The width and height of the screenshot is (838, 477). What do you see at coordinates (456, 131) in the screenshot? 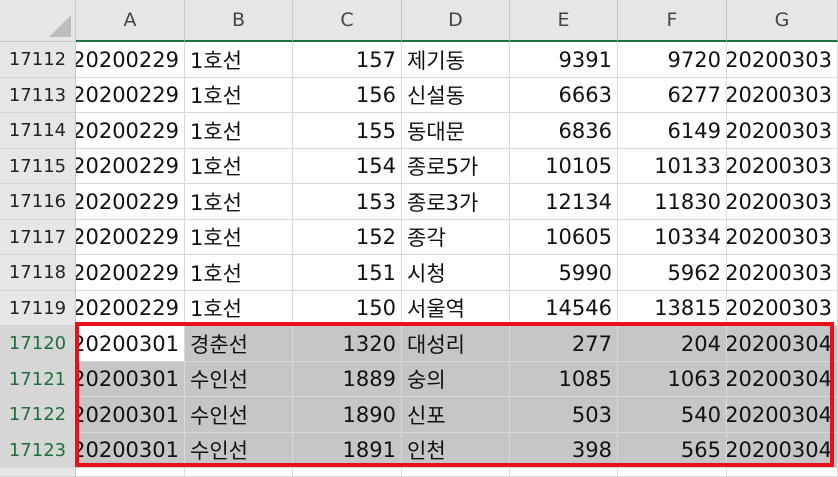
I see `cell-d-17114: 동대문` at bounding box center [456, 131].